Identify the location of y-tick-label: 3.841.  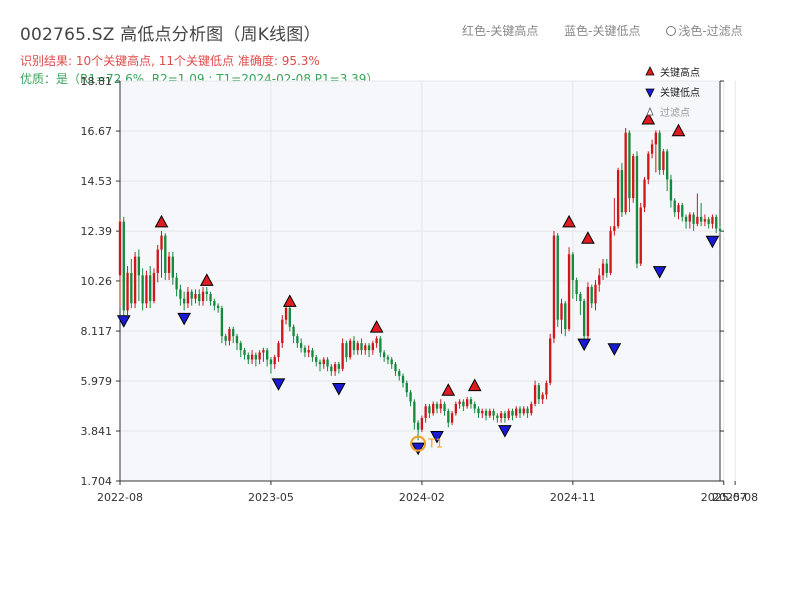
(97, 431).